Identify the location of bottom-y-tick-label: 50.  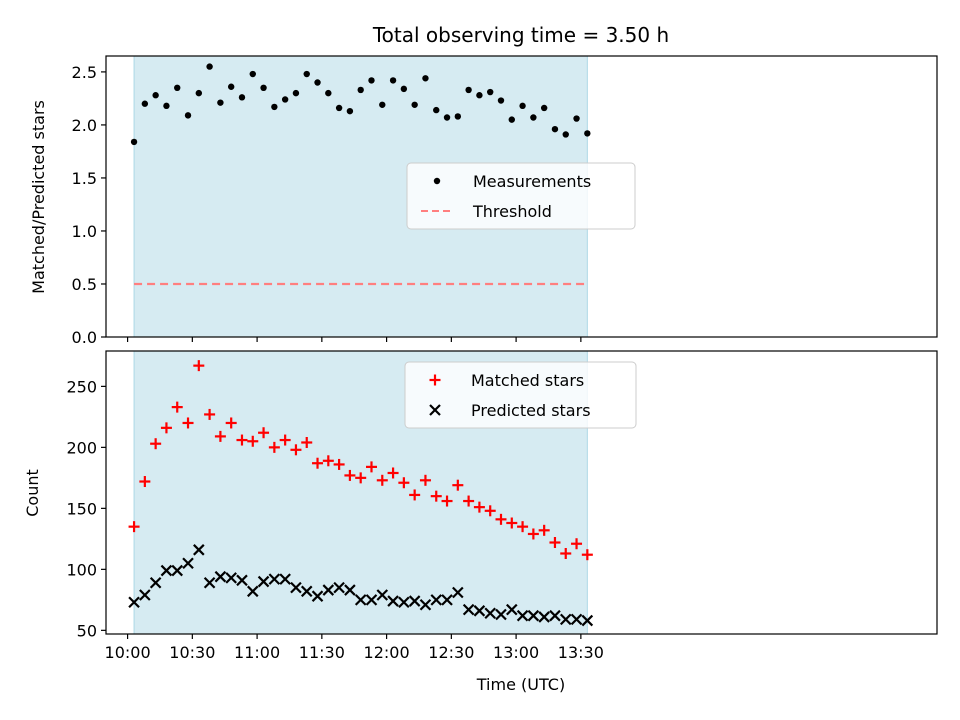
(87, 630).